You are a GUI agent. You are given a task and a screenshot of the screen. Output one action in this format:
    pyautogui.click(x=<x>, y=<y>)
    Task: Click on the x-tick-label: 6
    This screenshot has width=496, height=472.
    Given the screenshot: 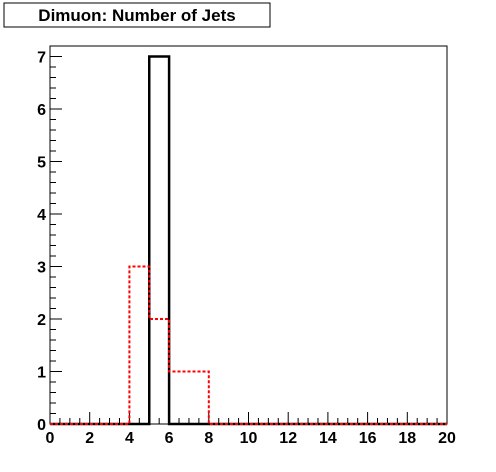 What is the action you would take?
    pyautogui.click(x=169, y=438)
    